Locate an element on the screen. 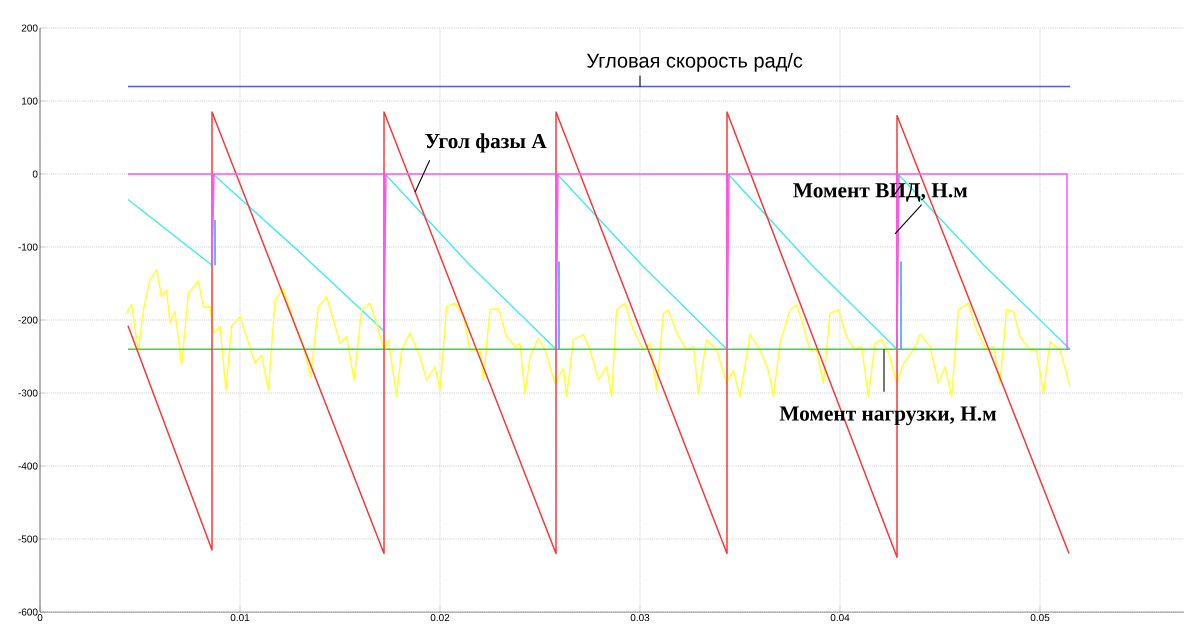 The width and height of the screenshot is (1184, 630). annotation: Угол фазы А is located at coordinates (486, 143).